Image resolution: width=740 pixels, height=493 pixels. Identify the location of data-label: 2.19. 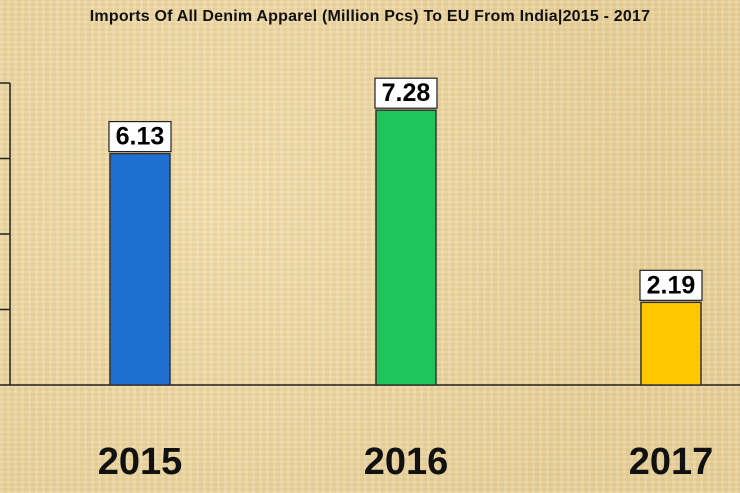
(671, 285).